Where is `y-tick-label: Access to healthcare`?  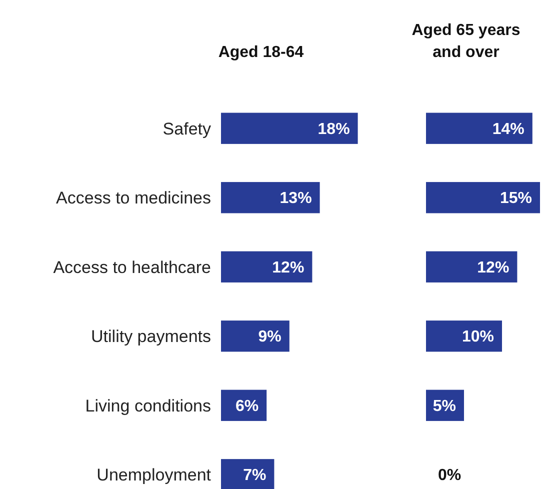 y-tick-label: Access to healthcare is located at coordinates (132, 267).